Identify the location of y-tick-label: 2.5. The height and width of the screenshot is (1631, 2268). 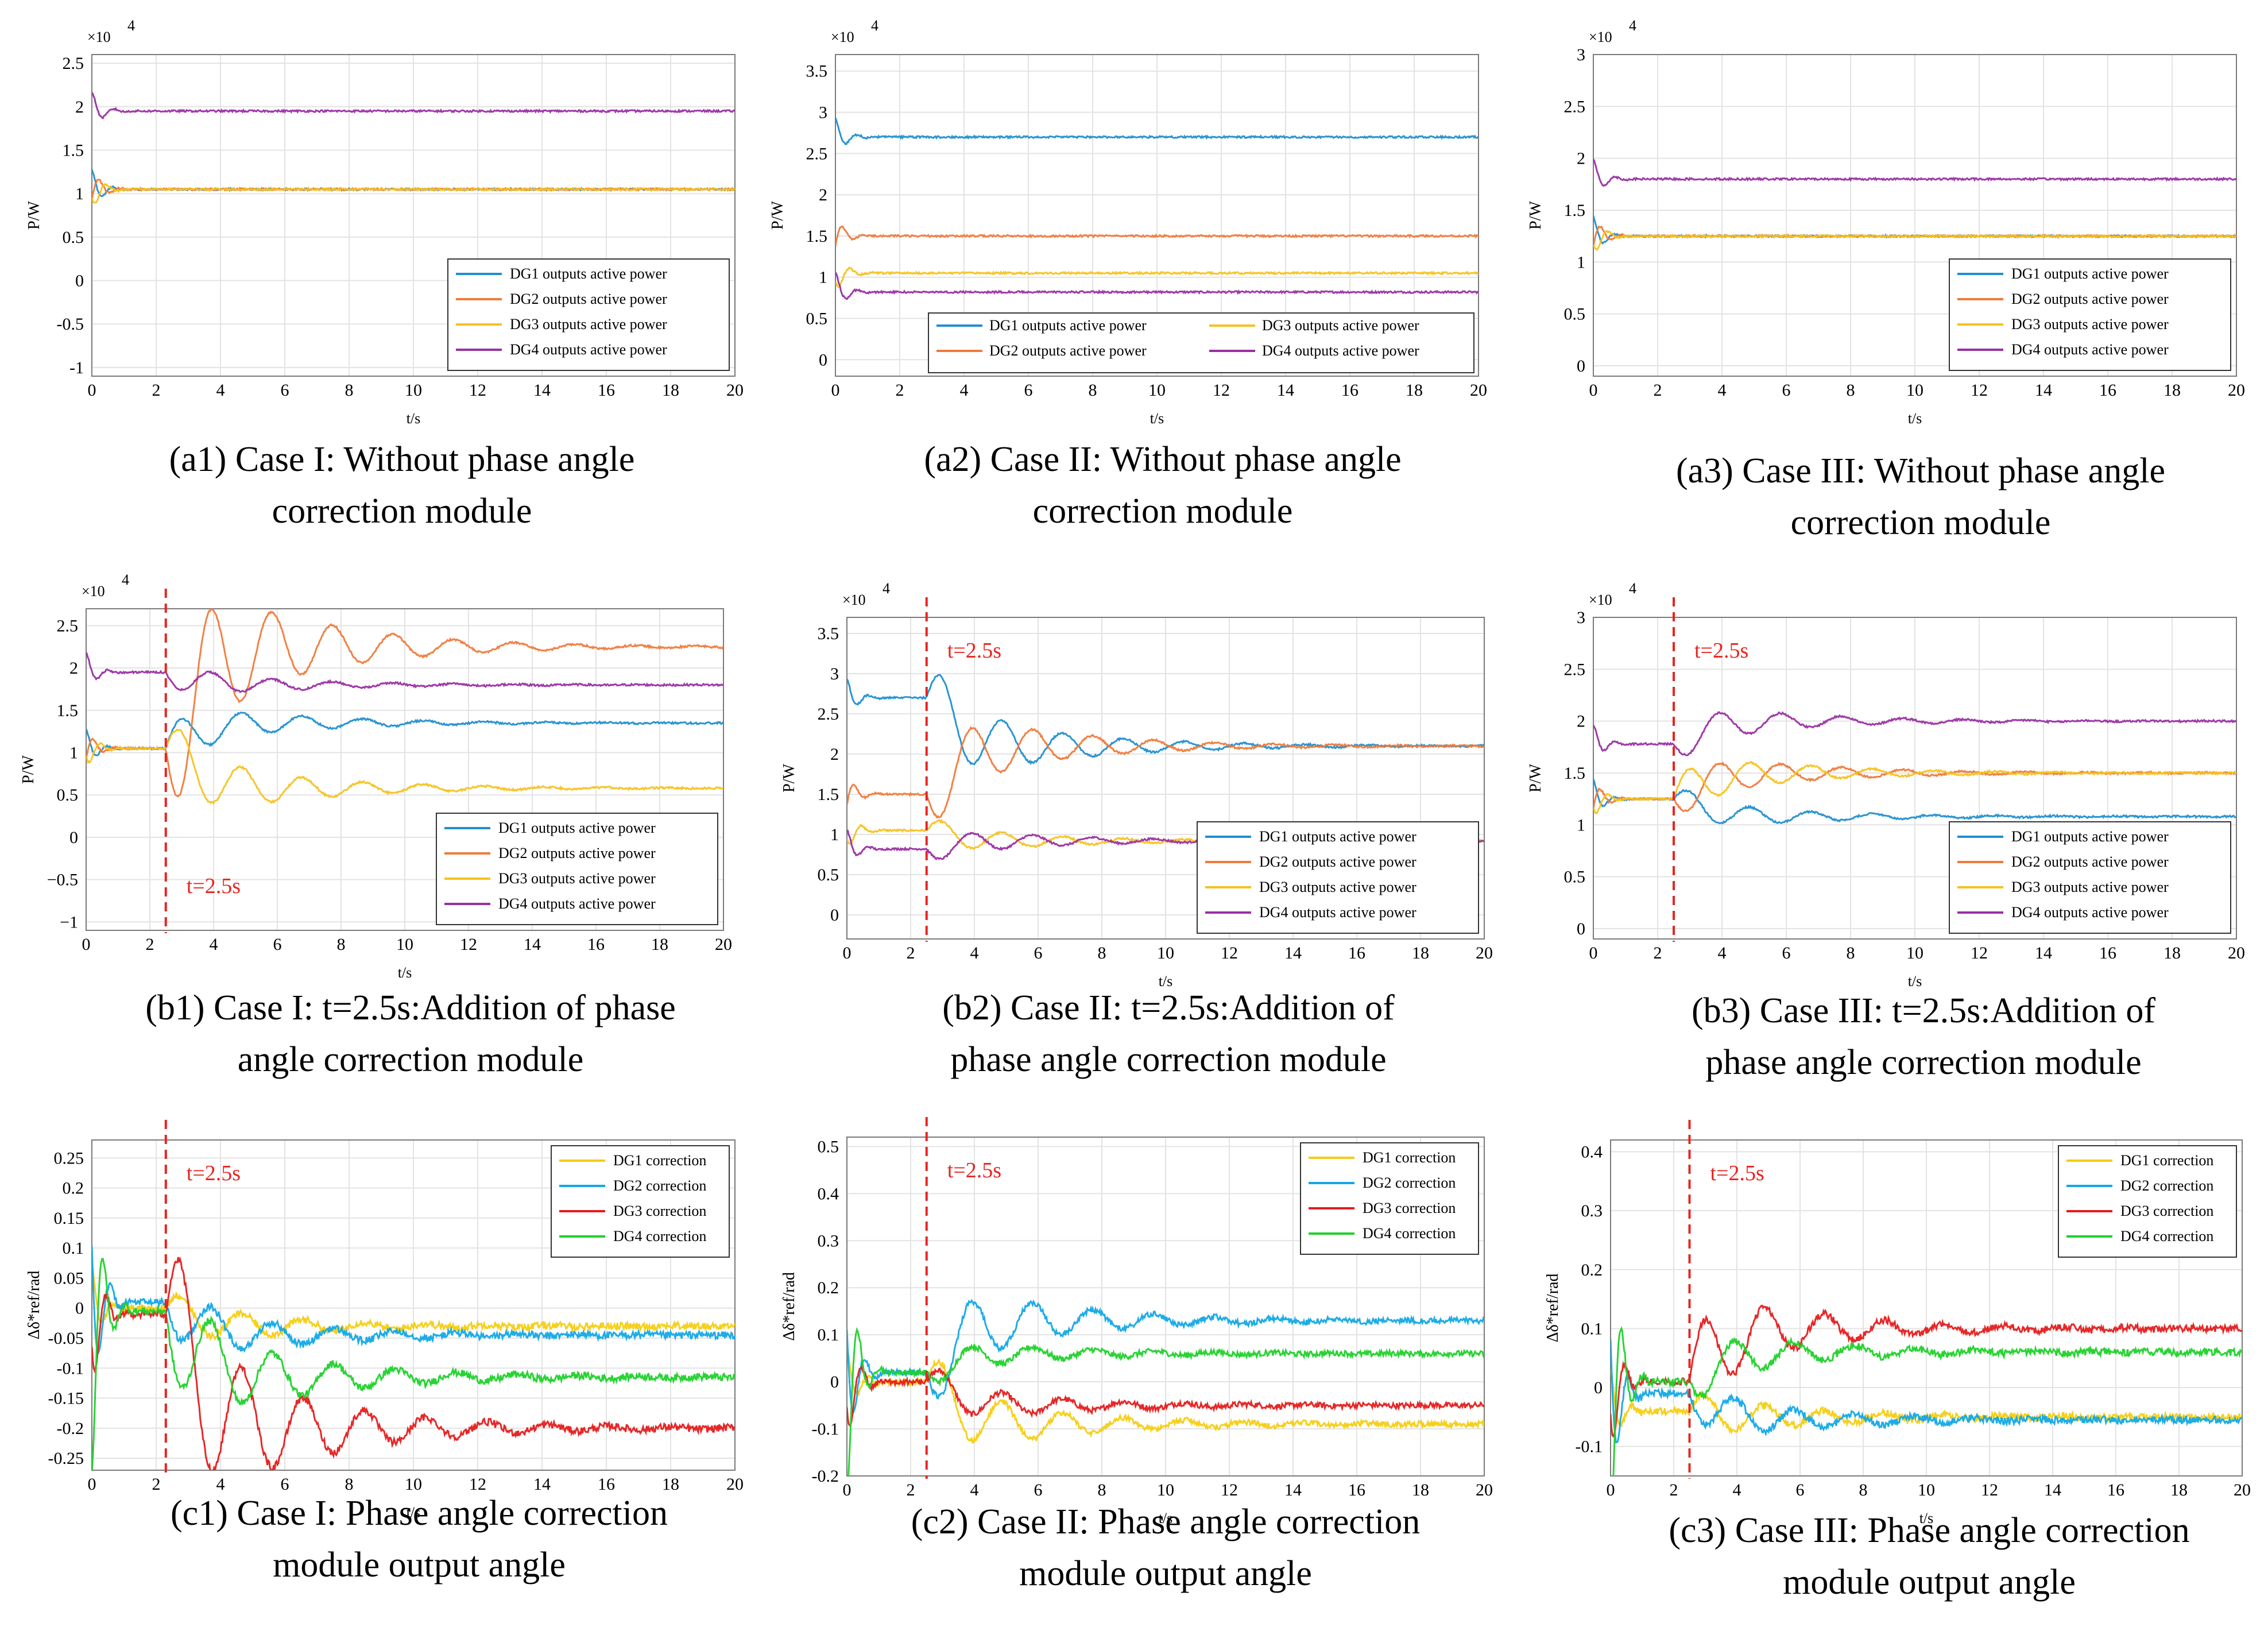
(73, 63).